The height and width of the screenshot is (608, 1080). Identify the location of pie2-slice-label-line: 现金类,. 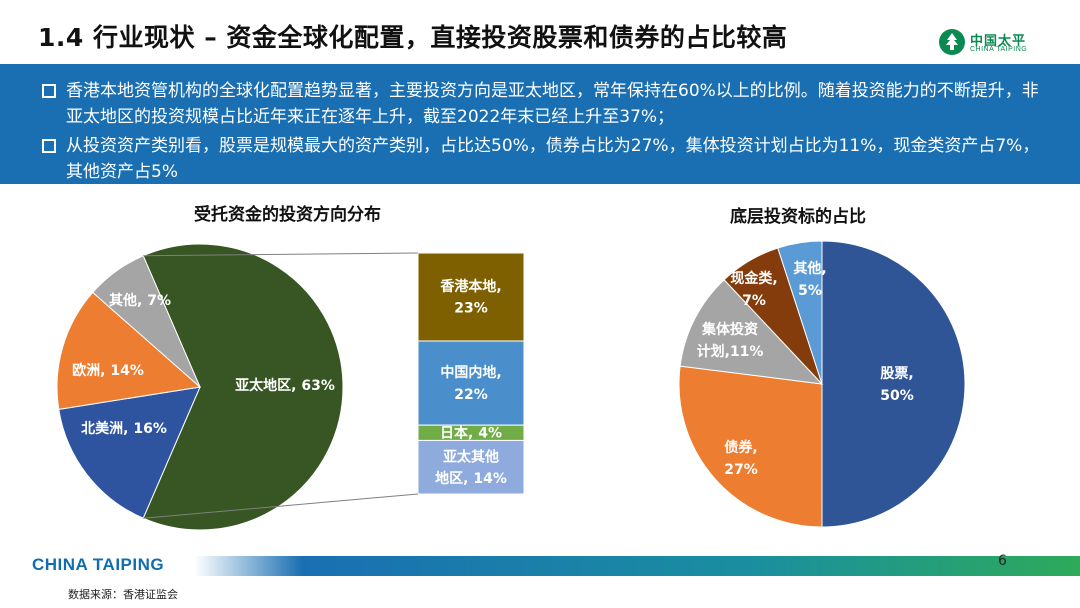
(753, 278).